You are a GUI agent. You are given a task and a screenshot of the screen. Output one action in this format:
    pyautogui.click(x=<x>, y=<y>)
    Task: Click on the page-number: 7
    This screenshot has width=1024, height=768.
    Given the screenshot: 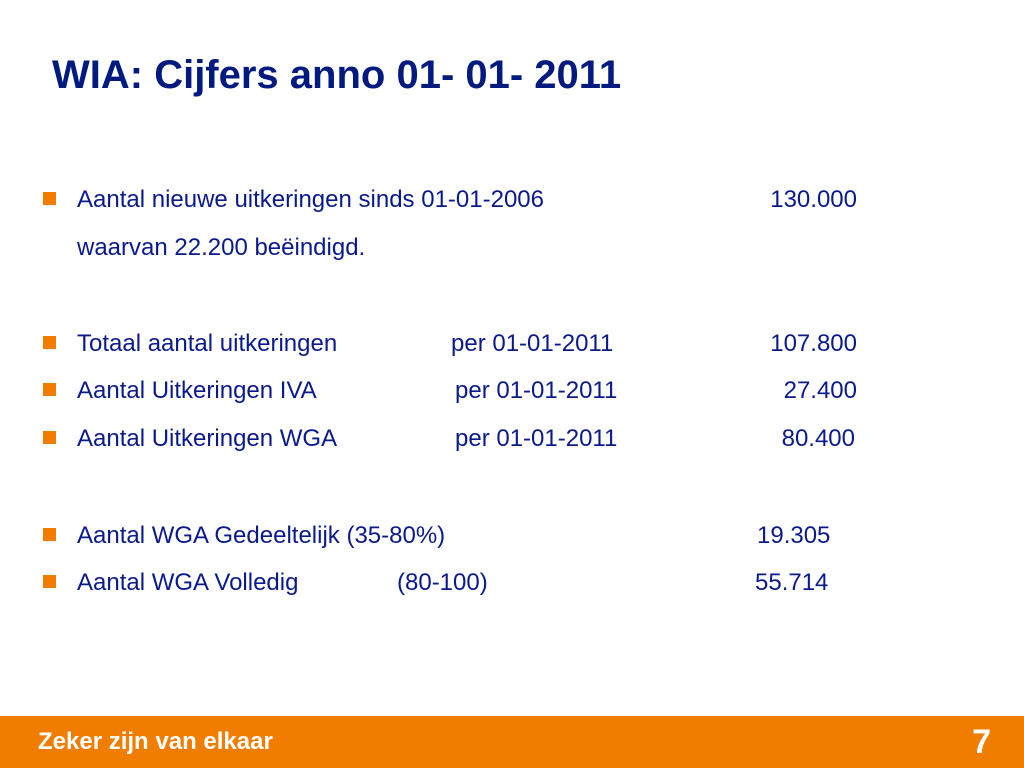 What is the action you would take?
    pyautogui.click(x=981, y=742)
    